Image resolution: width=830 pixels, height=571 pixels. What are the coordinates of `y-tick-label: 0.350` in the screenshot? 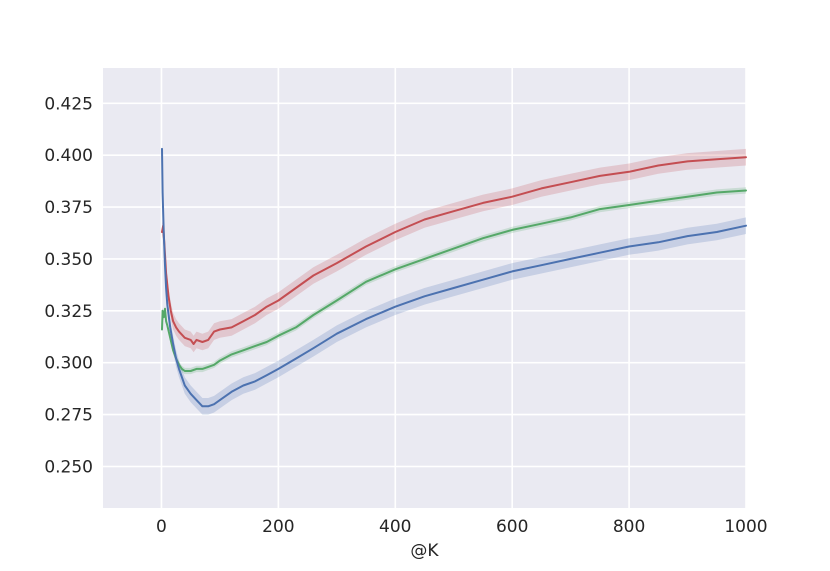 It's located at (68, 260).